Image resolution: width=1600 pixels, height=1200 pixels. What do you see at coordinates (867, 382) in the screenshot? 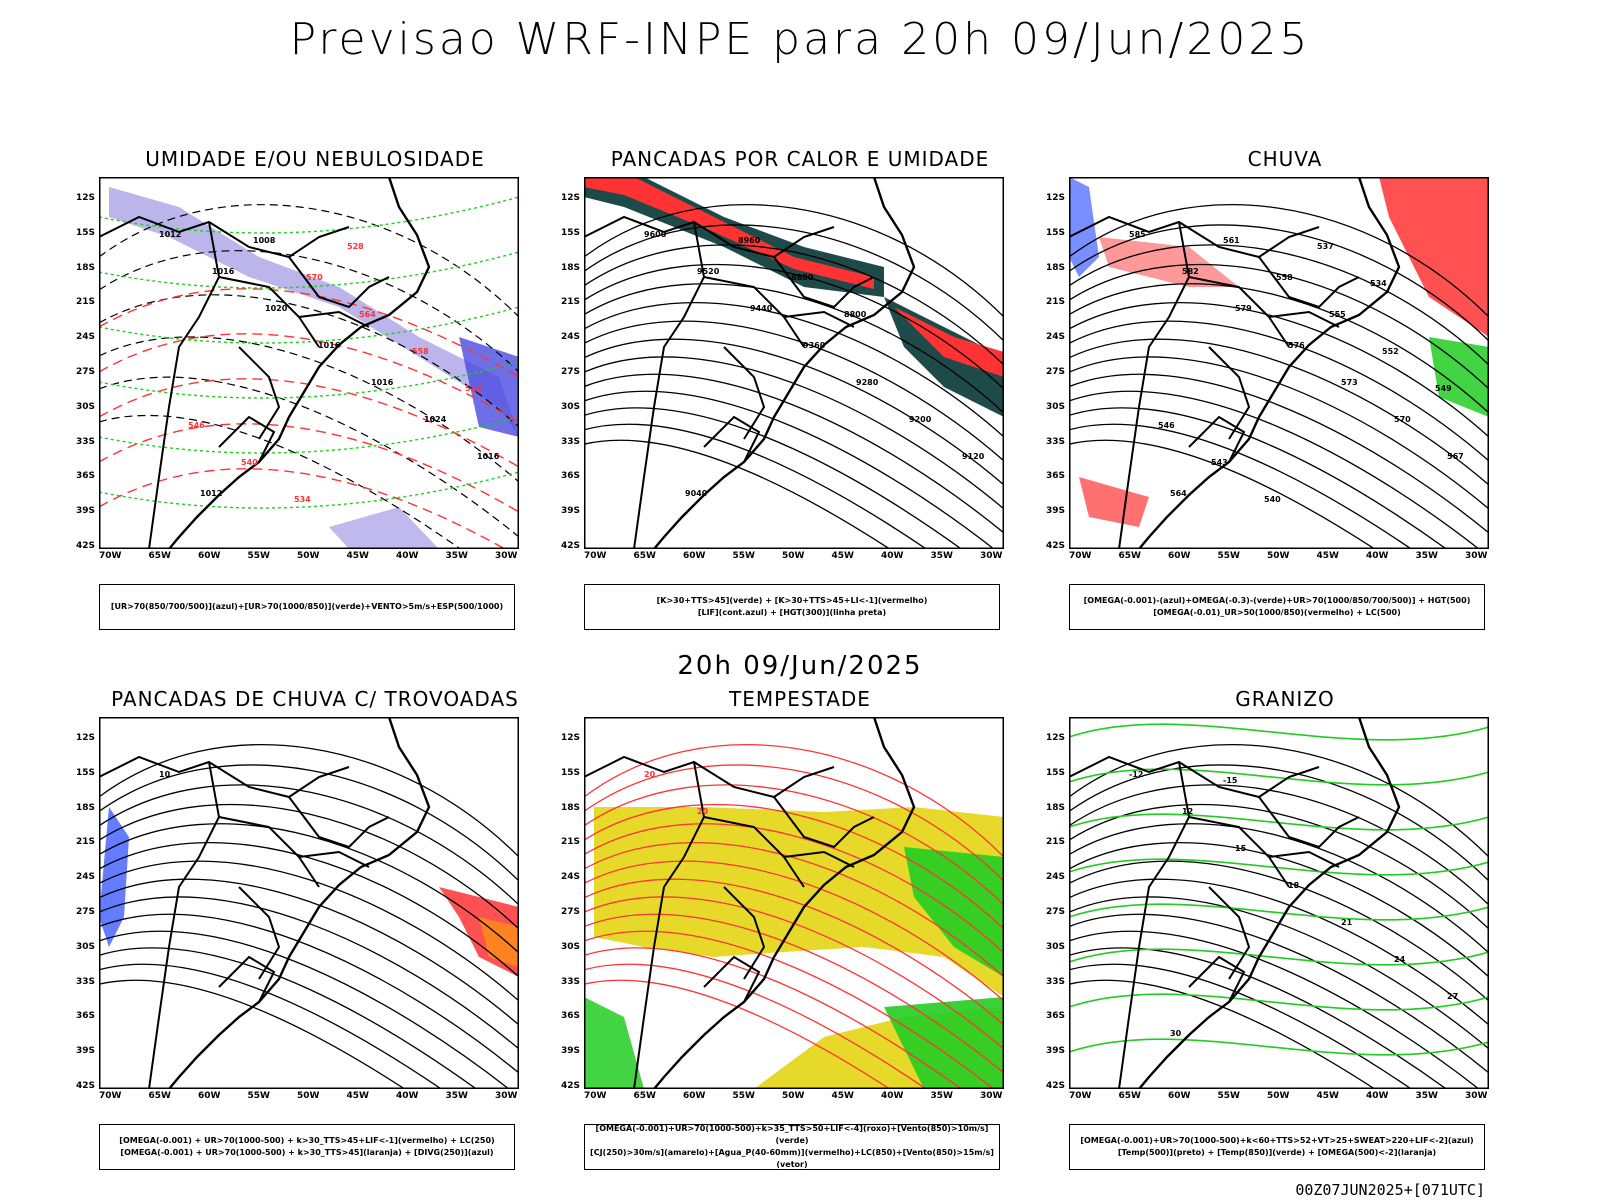
I see `contour-label: 9280` at bounding box center [867, 382].